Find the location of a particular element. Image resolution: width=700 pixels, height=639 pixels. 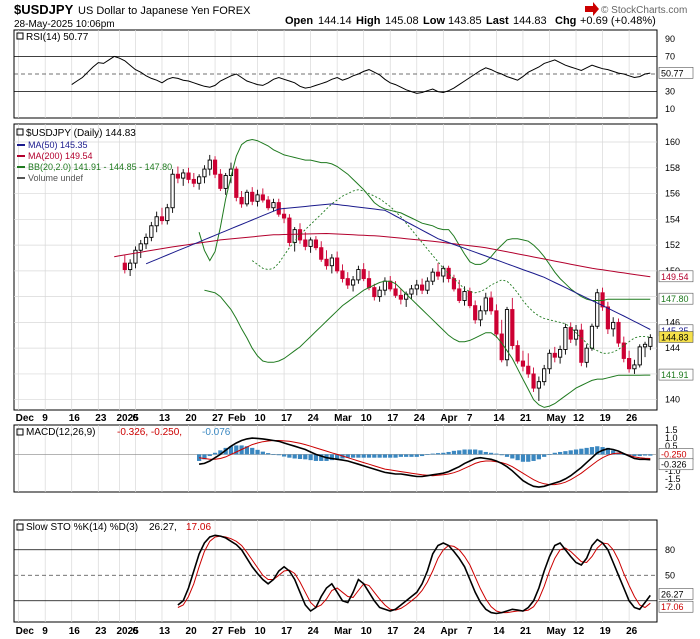

x-tick-label: 16 is located at coordinates (75, 631).